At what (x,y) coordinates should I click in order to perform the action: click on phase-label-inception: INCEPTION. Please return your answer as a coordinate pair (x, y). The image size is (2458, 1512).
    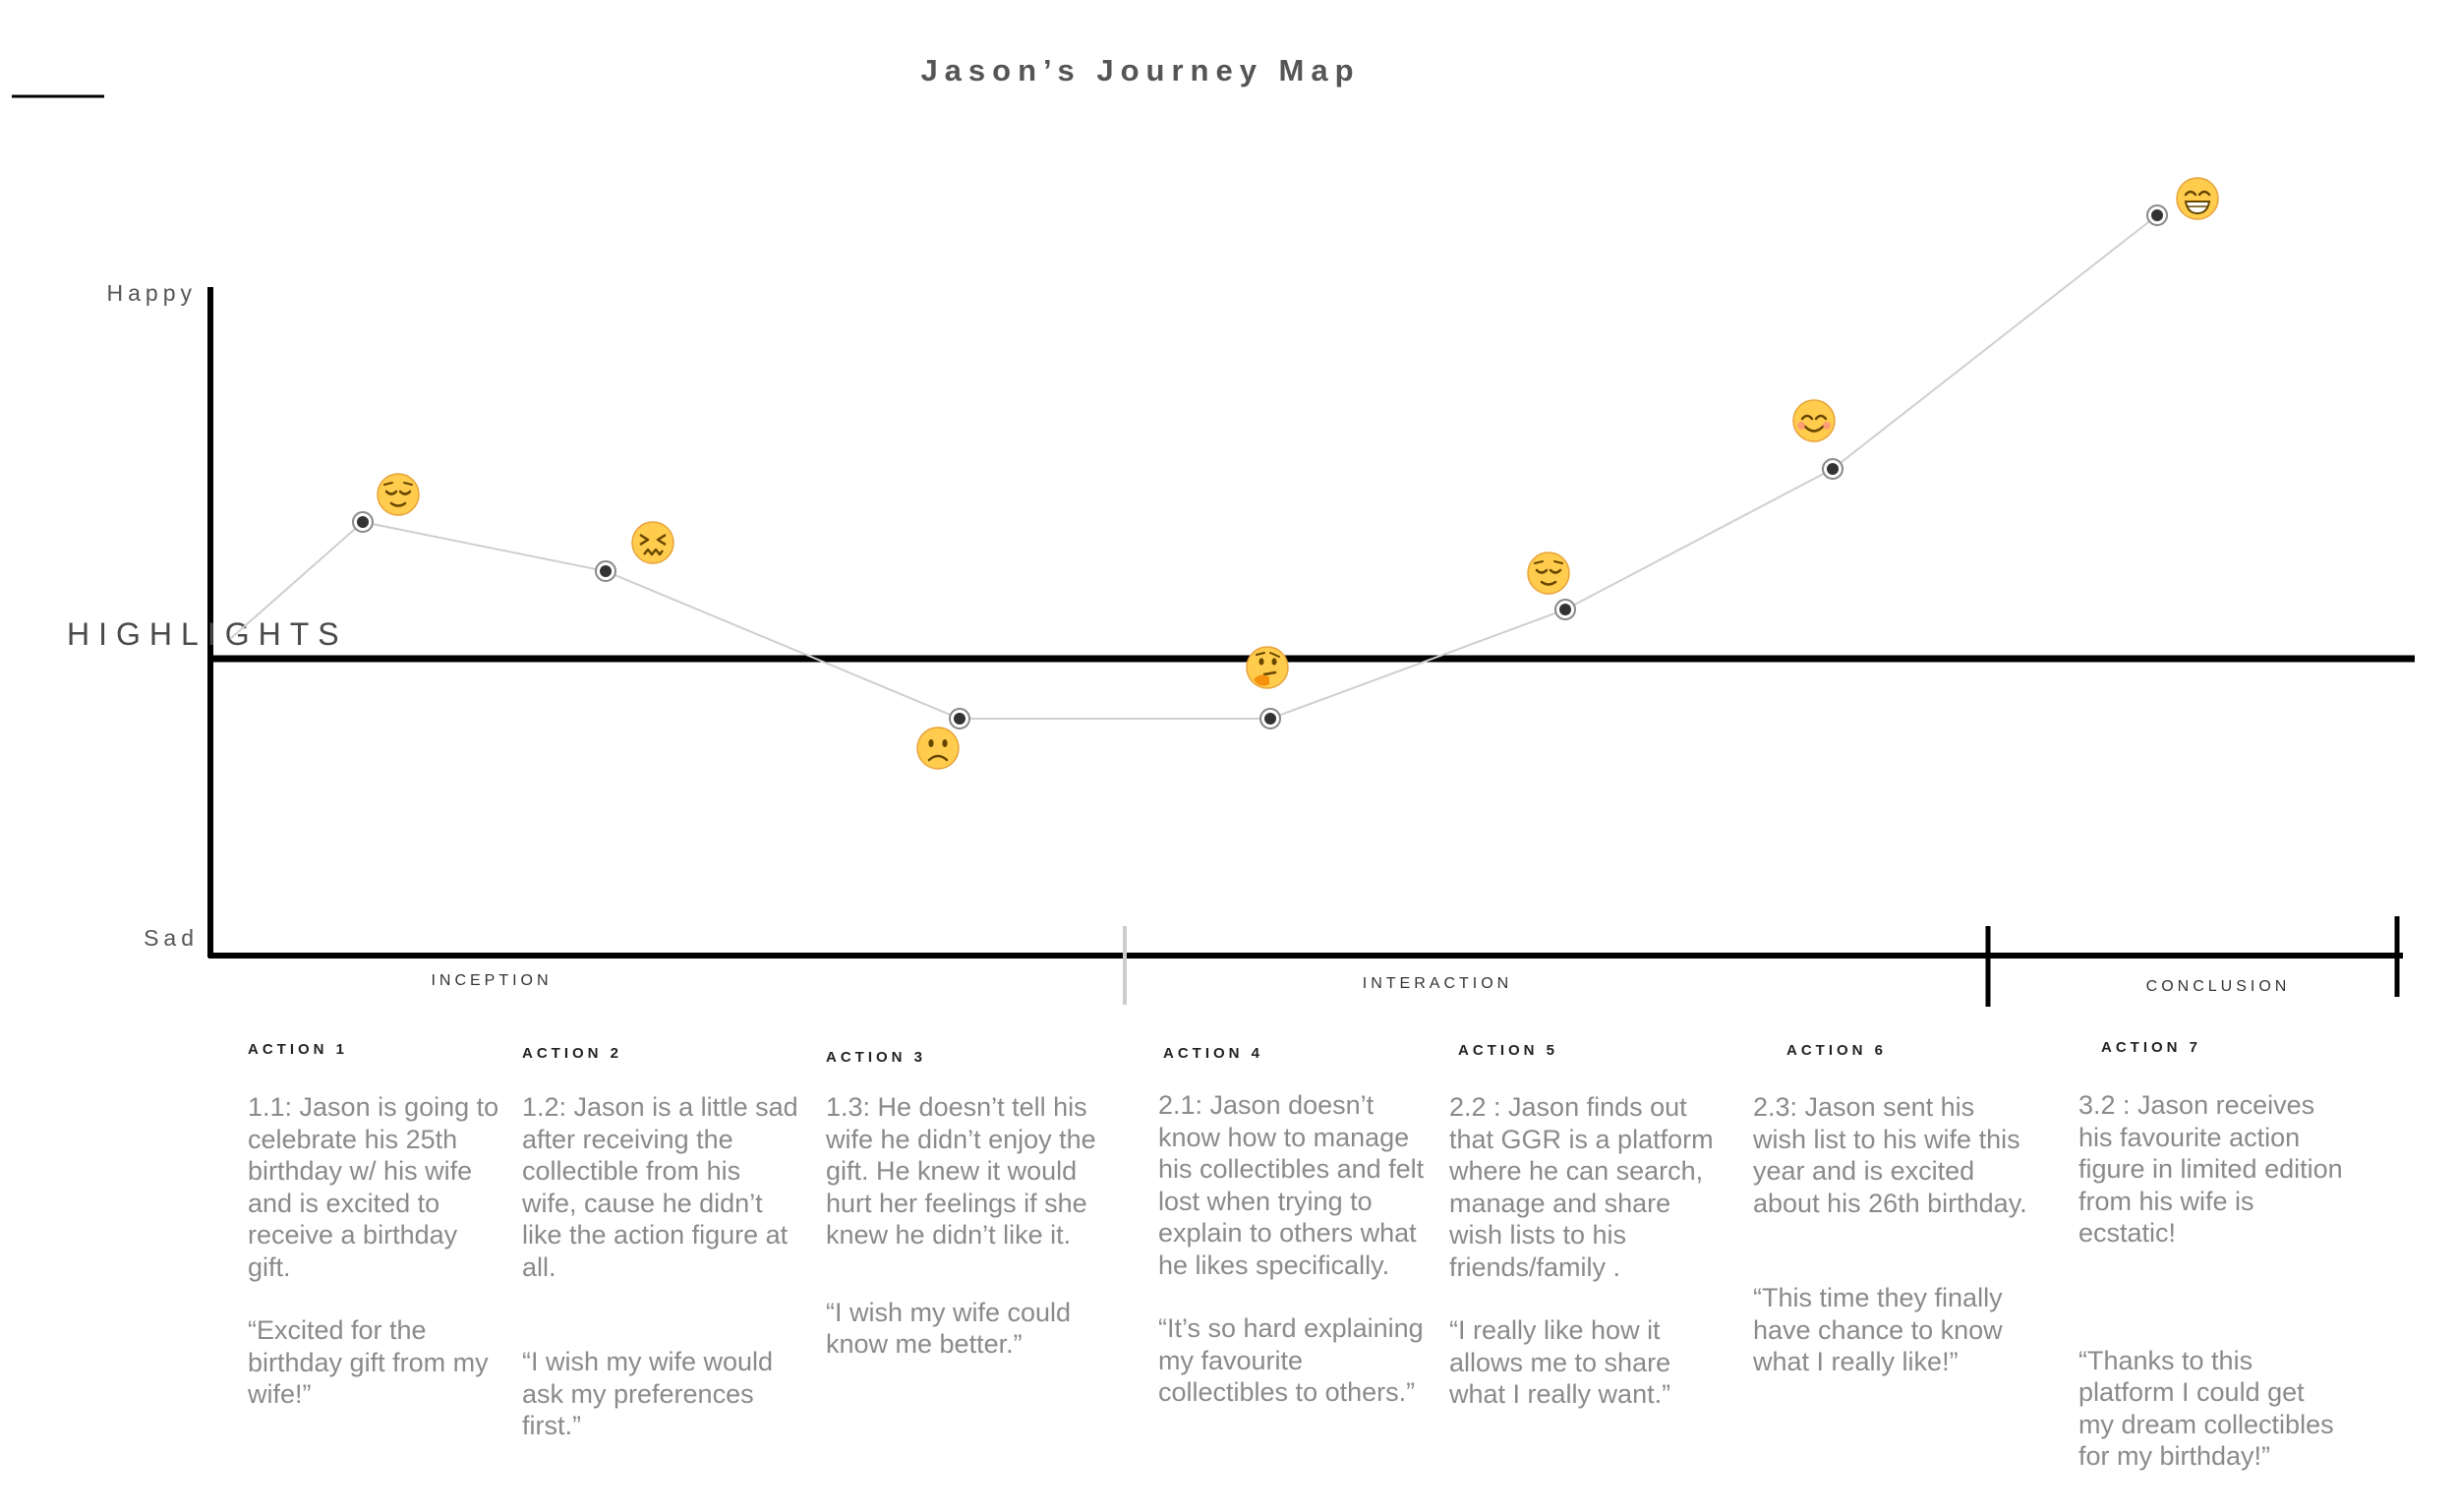
    Looking at the image, I should click on (491, 980).